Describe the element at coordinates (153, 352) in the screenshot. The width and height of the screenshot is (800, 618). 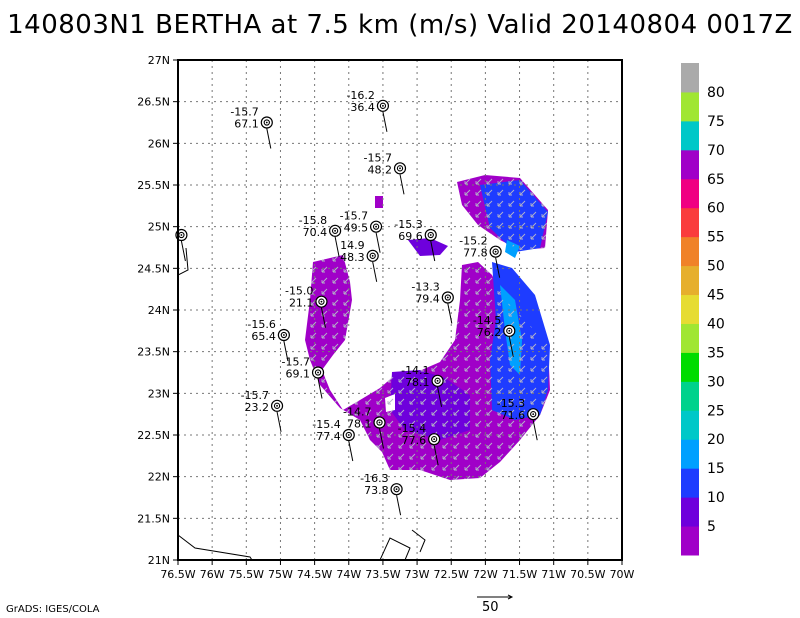
I see `y-tick-label: 23.5N` at that location.